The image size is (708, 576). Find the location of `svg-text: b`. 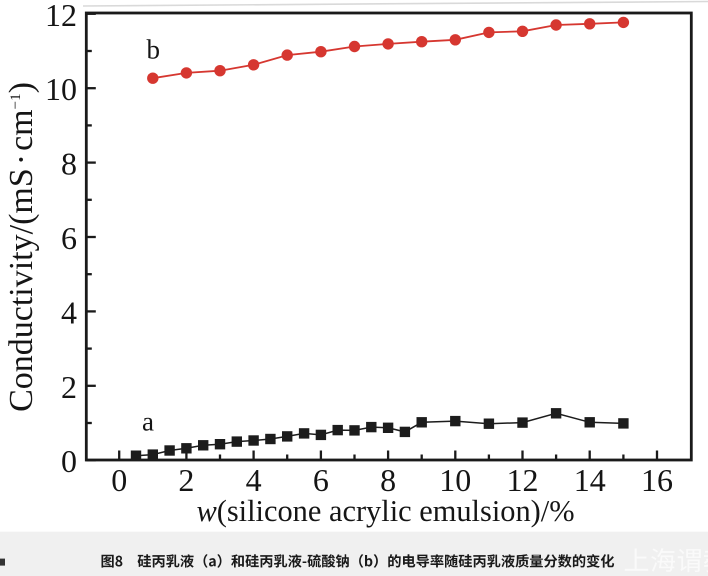

svg-text: b is located at coordinates (154, 49).